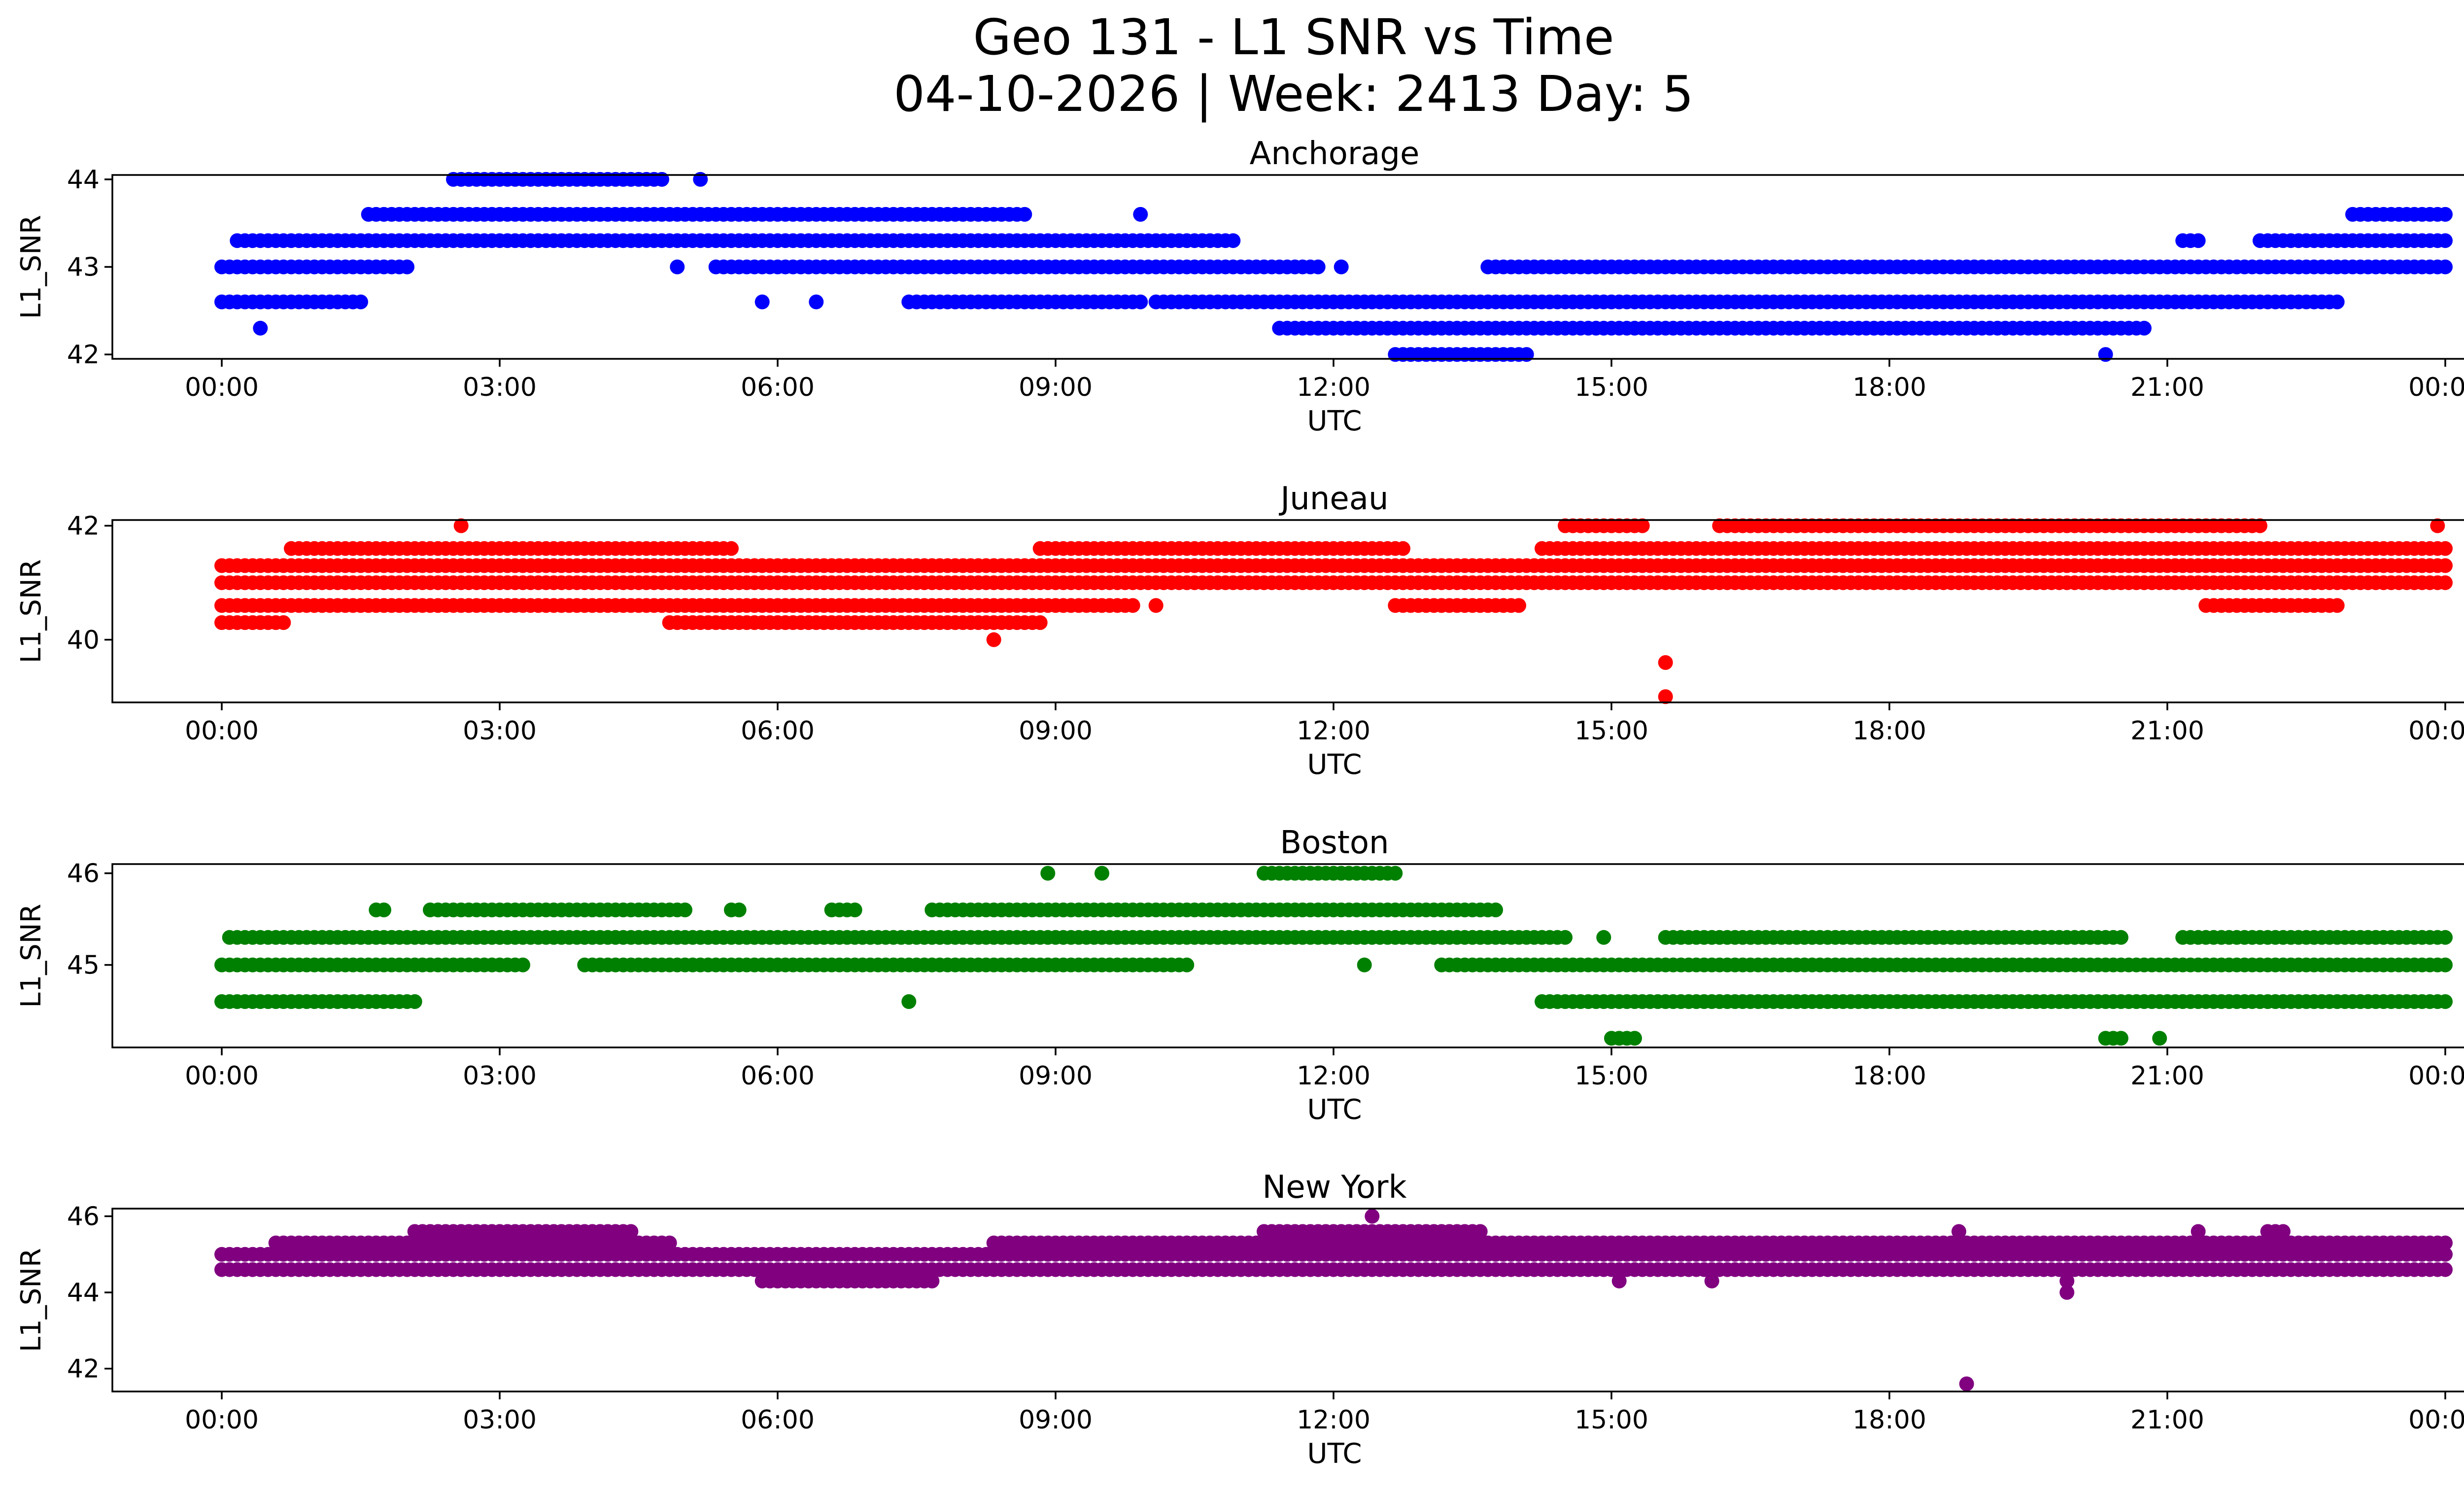 The height and width of the screenshot is (1495, 2464). What do you see at coordinates (1334, 1454) in the screenshot?
I see `new-york-x-axis-label: UTC` at bounding box center [1334, 1454].